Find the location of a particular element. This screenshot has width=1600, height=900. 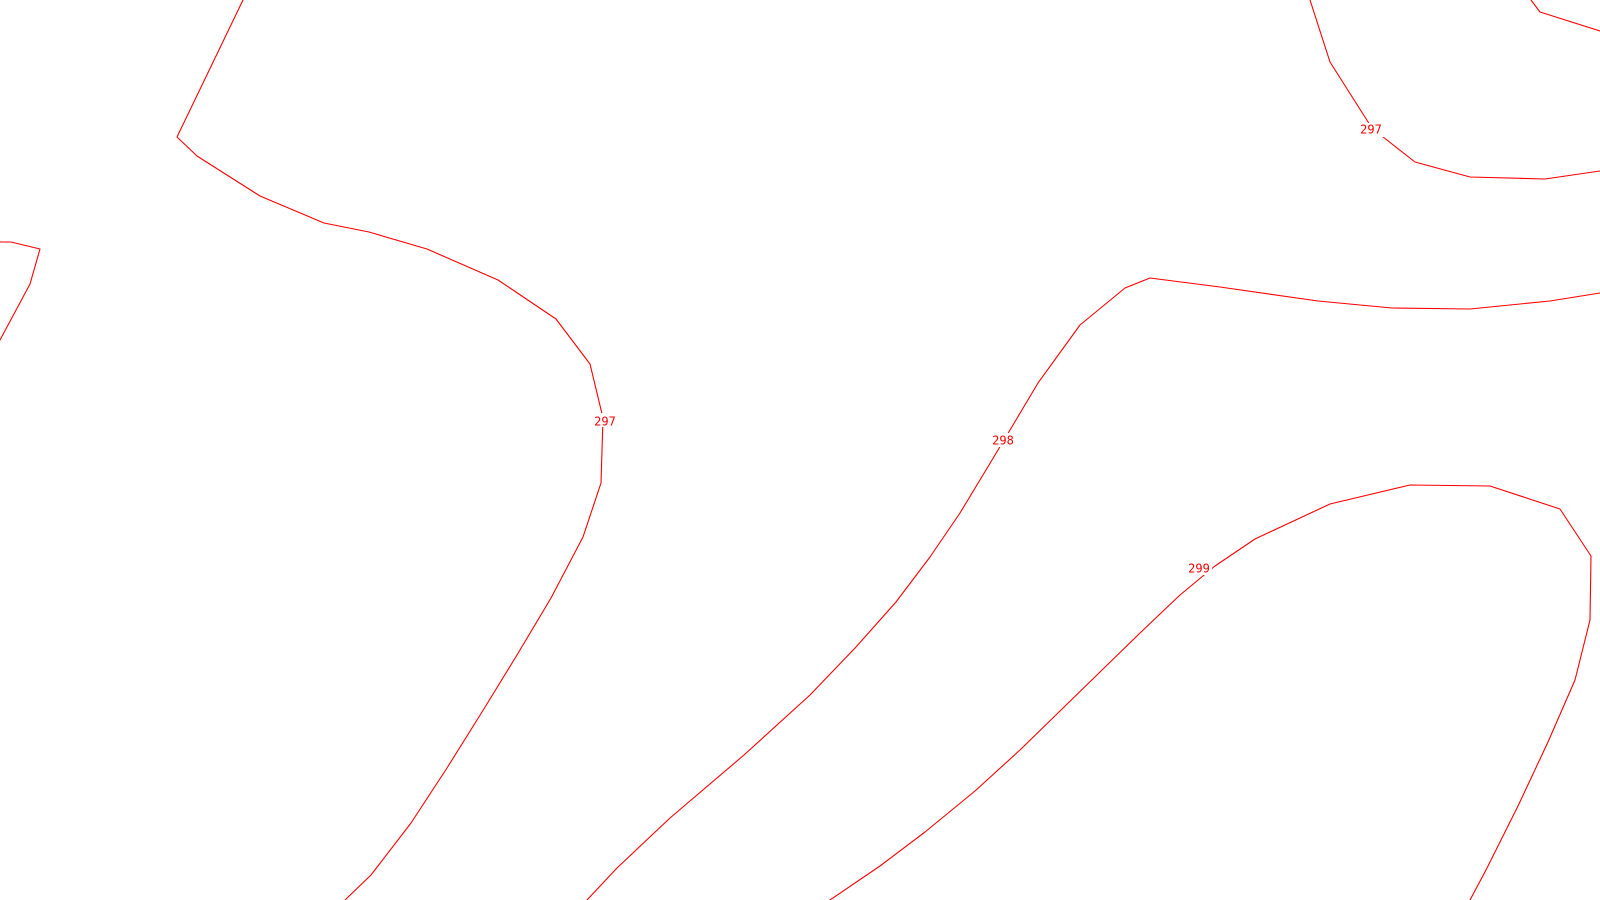

contour-label-299: 299 is located at coordinates (1199, 569).